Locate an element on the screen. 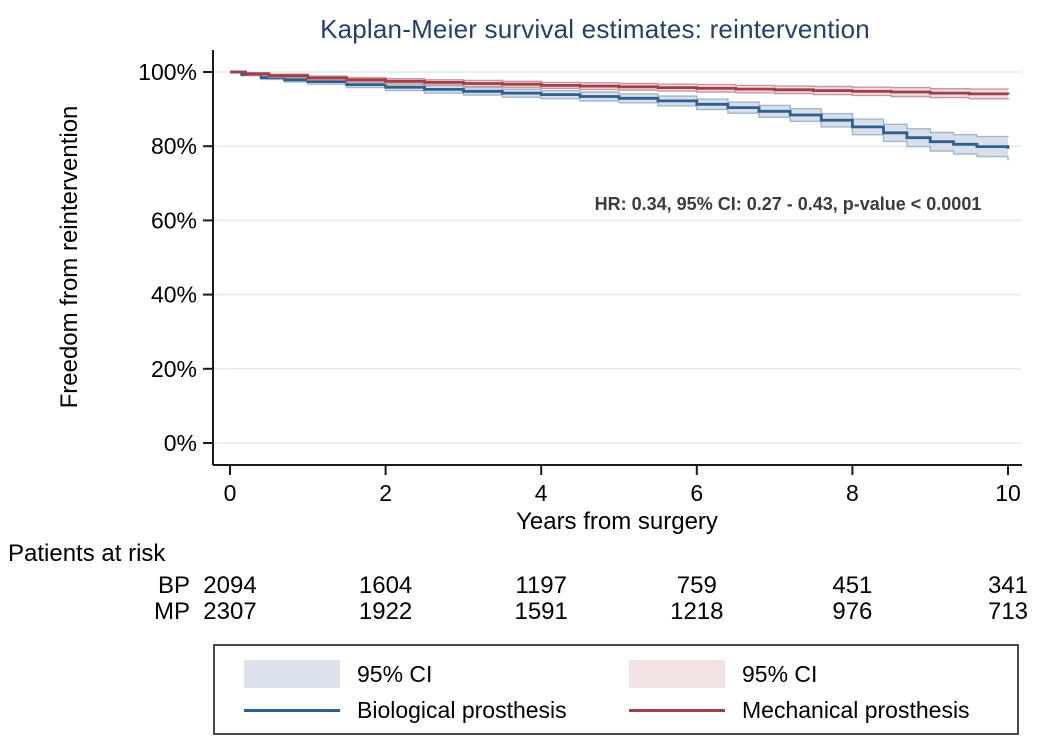 Image resolution: width=1052 pixels, height=748 pixels. legend-line-biological is located at coordinates (292, 710).